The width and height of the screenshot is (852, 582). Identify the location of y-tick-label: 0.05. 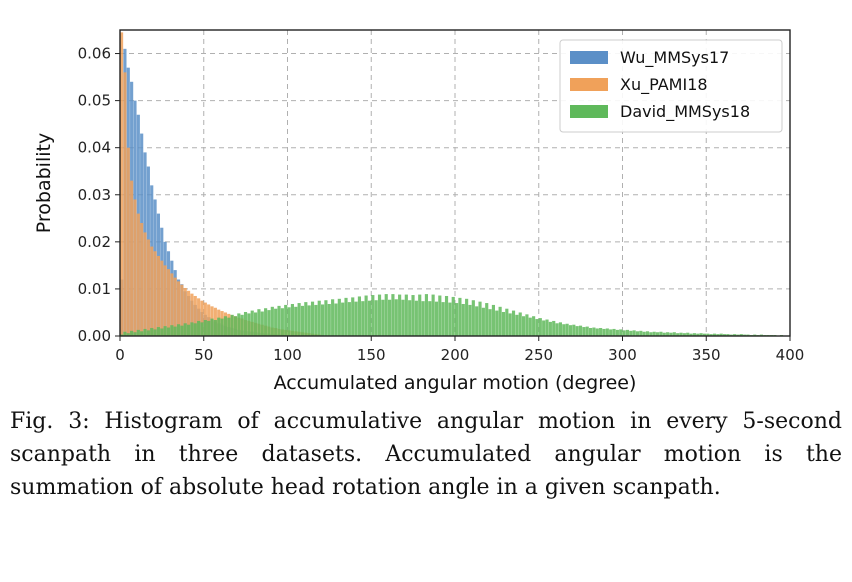
(94, 101).